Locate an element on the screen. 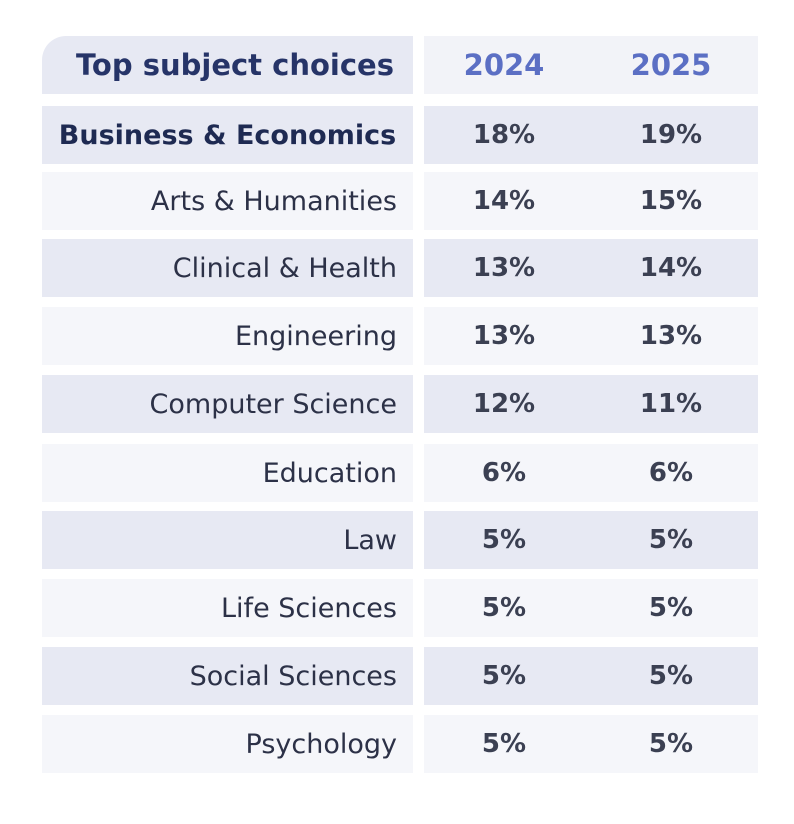  value-2025: 13% is located at coordinates (671, 336).